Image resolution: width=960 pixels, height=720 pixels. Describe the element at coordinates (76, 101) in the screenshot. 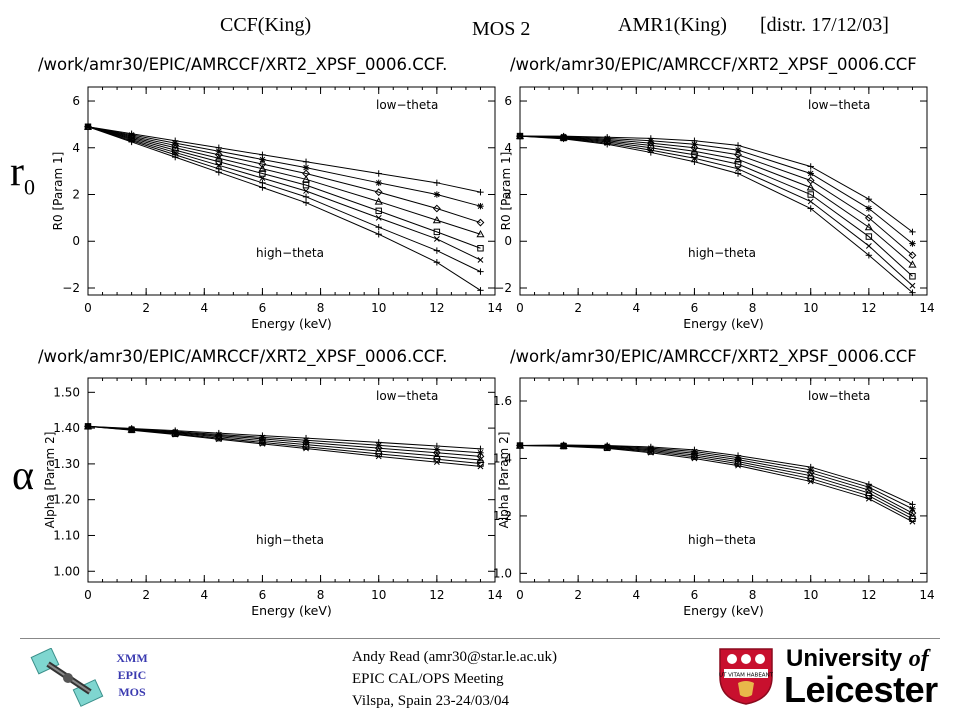

I see `y-tick-label: 6` at that location.